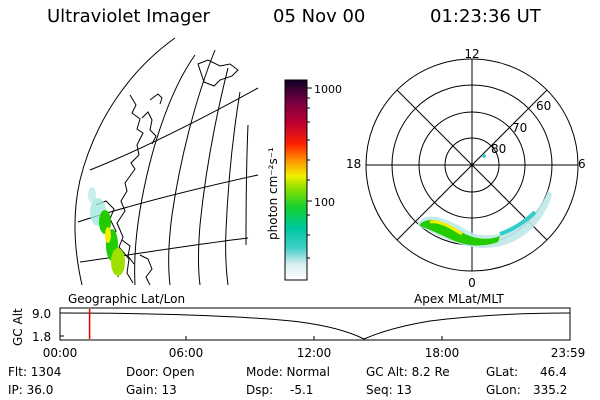 This screenshot has height=400, width=600. I want to click on lat-label-70: 70, so click(519, 128).